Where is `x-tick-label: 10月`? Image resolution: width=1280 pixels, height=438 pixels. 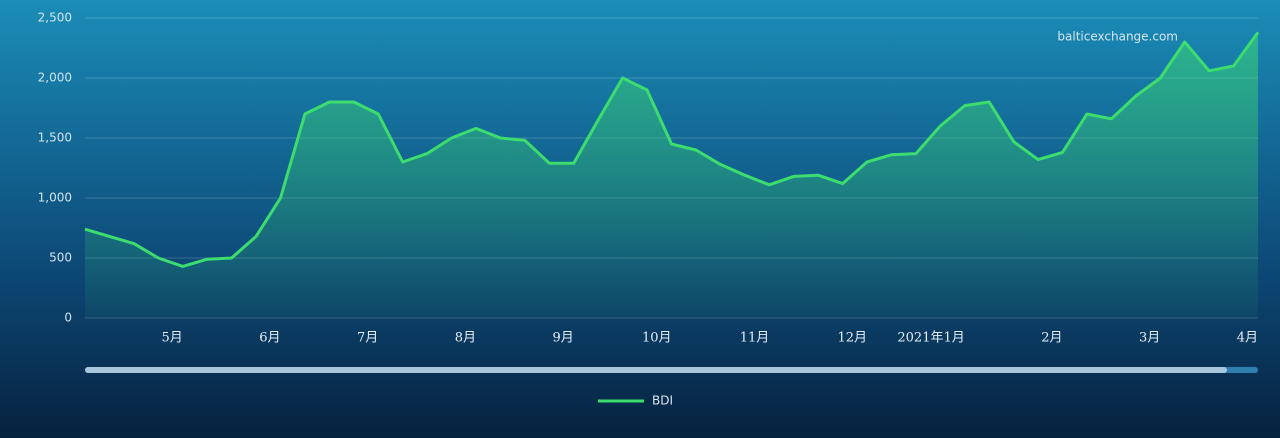
x-tick-label: 10月 is located at coordinates (657, 338).